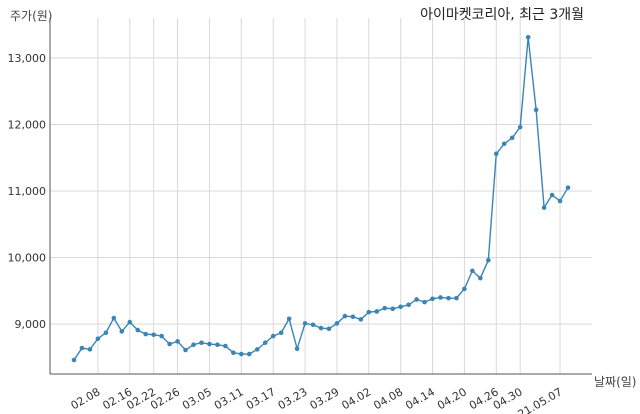 This screenshot has height=414, width=640. What do you see at coordinates (615, 382) in the screenshot?
I see `x-axis-label: 날짜(일)` at bounding box center [615, 382].